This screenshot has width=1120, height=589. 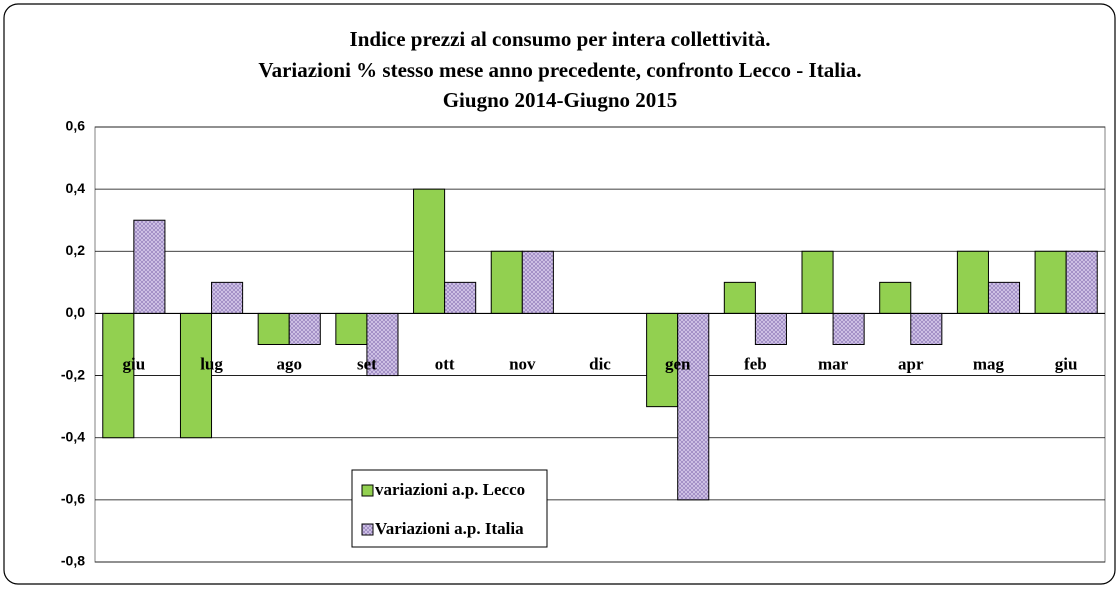 What do you see at coordinates (73, 436) in the screenshot?
I see `y-tick-label: -0,4` at bounding box center [73, 436].